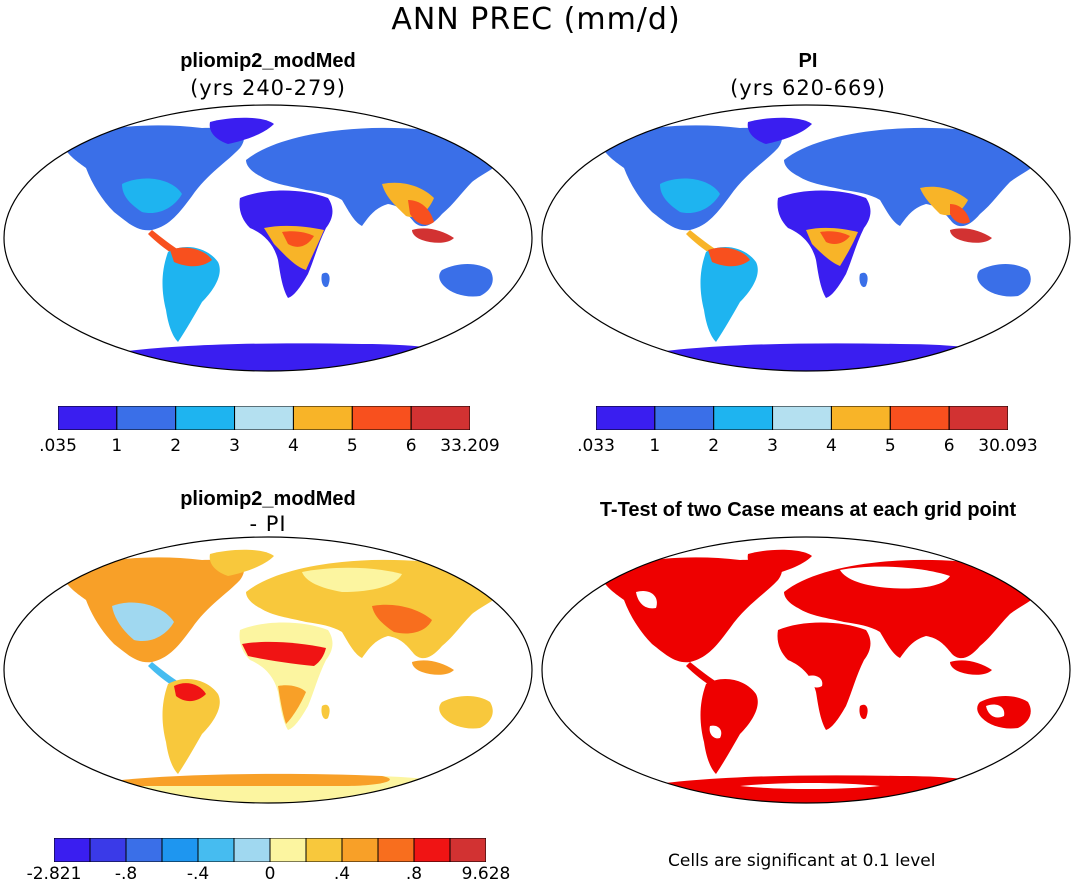 The image size is (1072, 886). Describe the element at coordinates (1008, 446) in the screenshot. I see `colorbar-label: 30.093` at that location.